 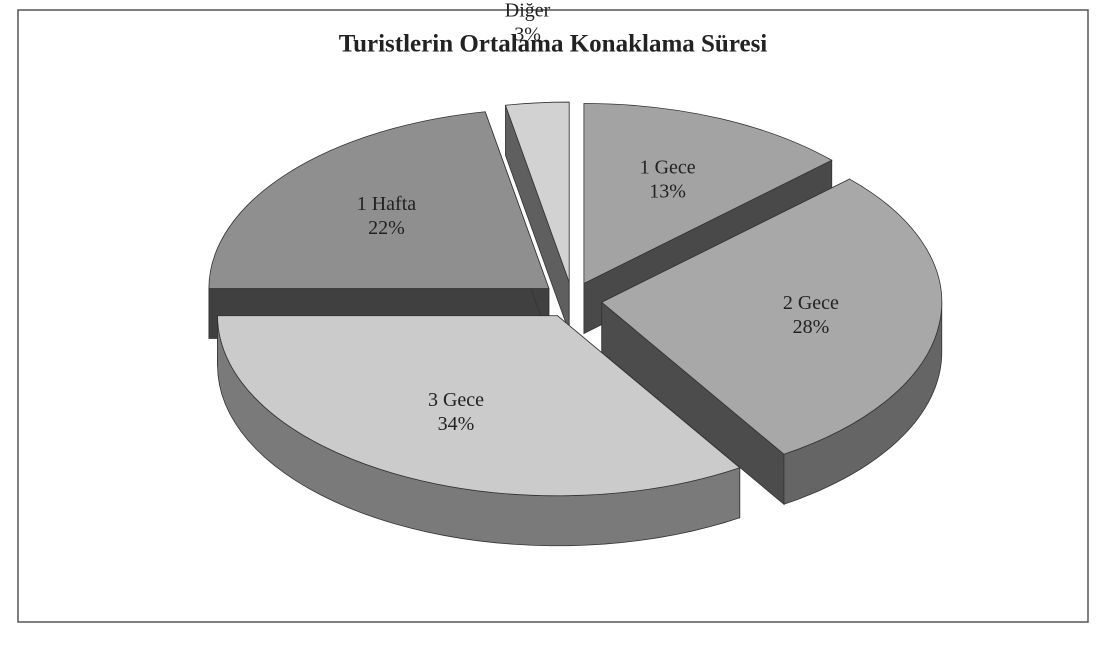 What do you see at coordinates (456, 400) in the screenshot?
I see `slice-label: 3 Gece` at bounding box center [456, 400].